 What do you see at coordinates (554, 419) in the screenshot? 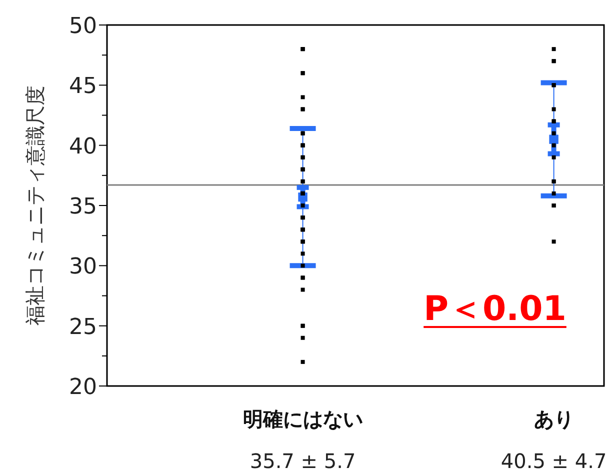
I see `x-tick-label: あり` at bounding box center [554, 419].